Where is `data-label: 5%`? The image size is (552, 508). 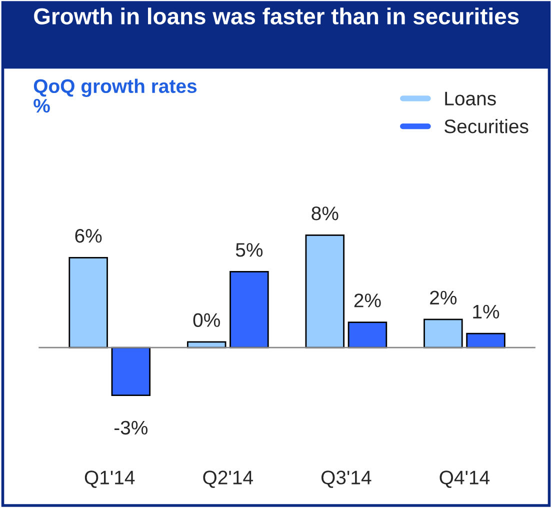 data-label: 5% is located at coordinates (249, 250).